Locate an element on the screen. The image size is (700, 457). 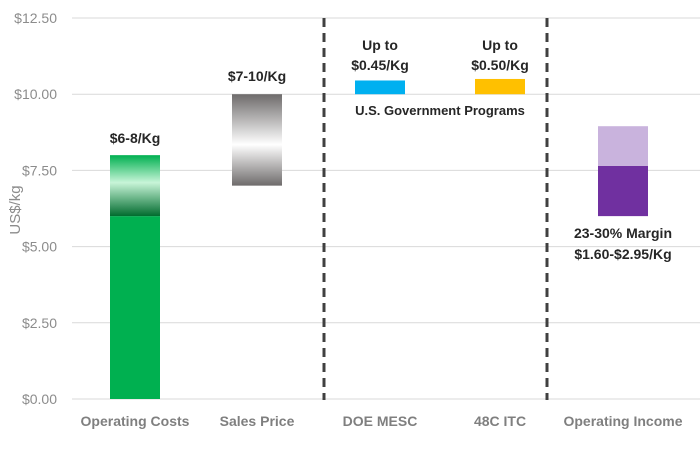
x-tick-label: DOE MESC is located at coordinates (380, 421).